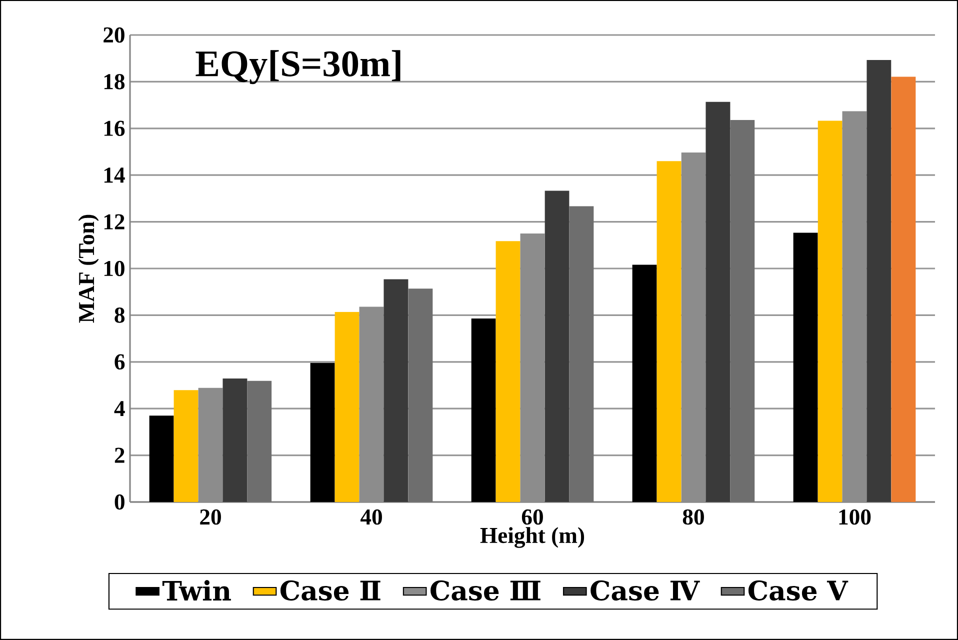 This screenshot has height=640, width=958. Describe the element at coordinates (532, 517) in the screenshot. I see `x-tick-label: 60` at that location.